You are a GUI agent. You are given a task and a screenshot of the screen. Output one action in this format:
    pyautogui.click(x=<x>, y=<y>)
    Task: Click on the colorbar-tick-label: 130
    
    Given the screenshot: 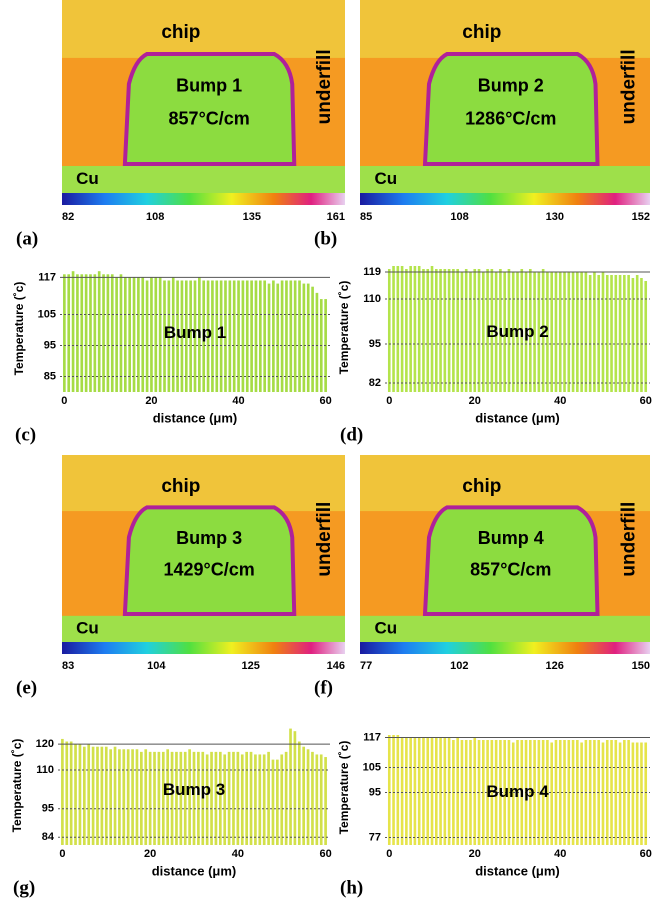 What is the action you would take?
    pyautogui.click(x=555, y=217)
    